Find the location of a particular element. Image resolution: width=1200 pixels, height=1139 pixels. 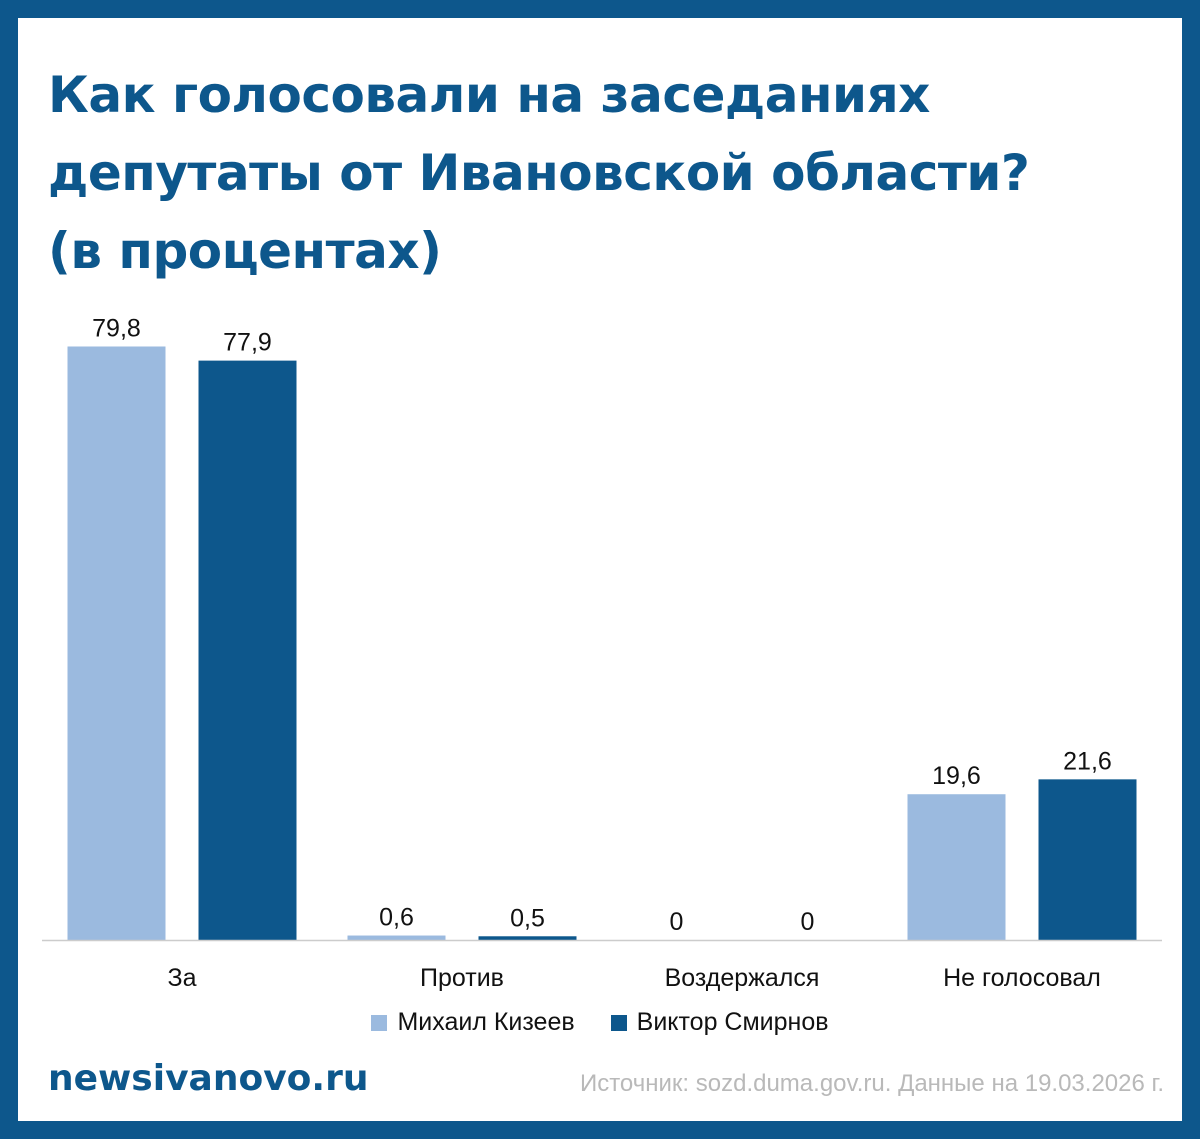

brand-logo-text: newsivanovo.ru is located at coordinates (208, 1078).